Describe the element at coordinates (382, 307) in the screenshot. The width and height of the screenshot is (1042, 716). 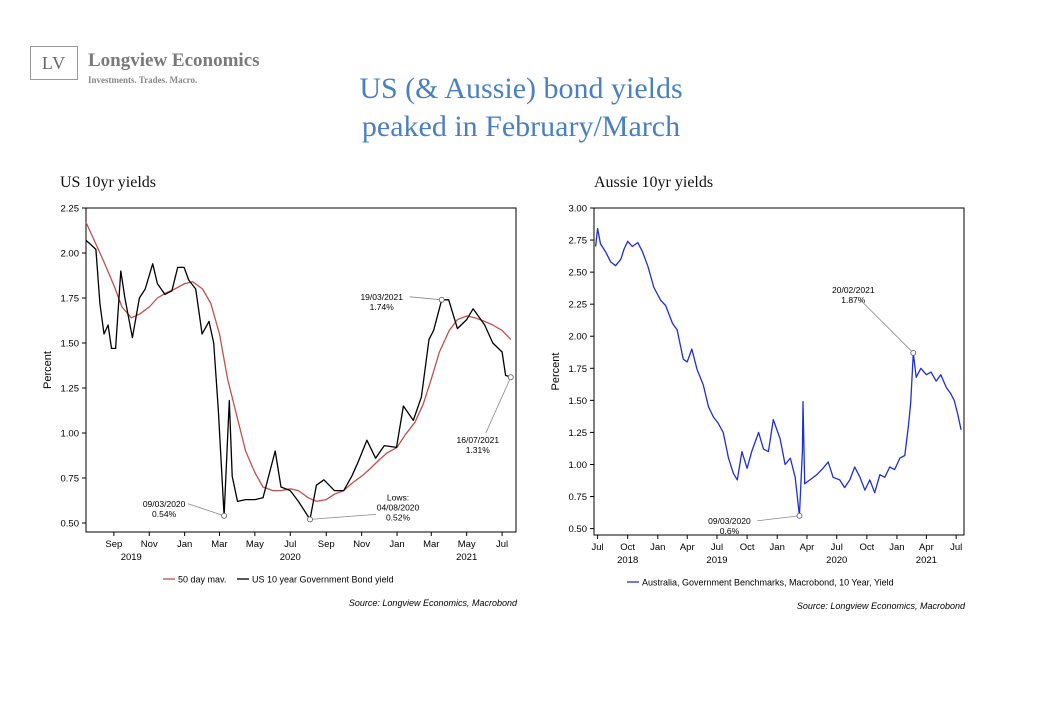
I see `annotation-label: 1.74%` at that location.